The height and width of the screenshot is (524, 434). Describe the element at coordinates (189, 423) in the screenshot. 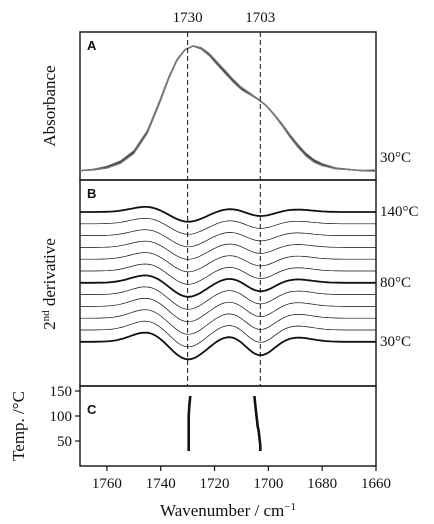

I see `peak-series-band1` at that location.